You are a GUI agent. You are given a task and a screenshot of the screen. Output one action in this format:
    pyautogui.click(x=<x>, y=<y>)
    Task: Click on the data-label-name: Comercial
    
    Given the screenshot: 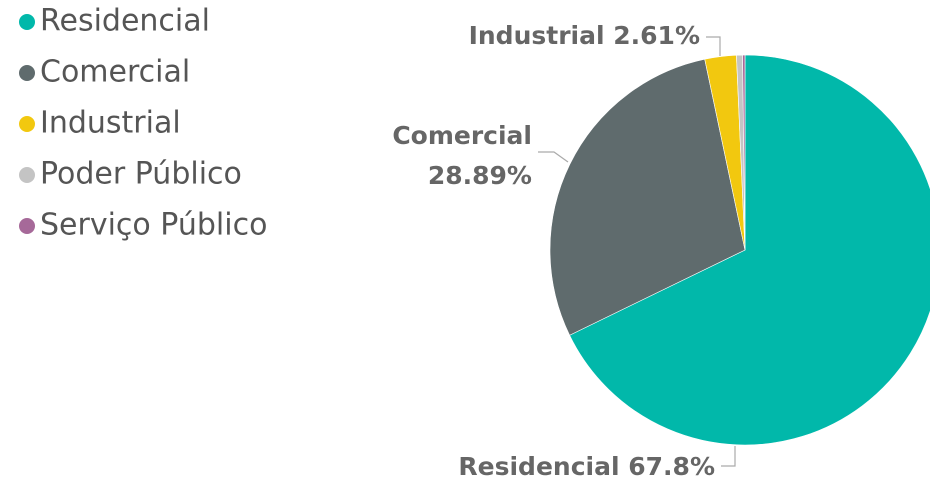 What is the action you would take?
    pyautogui.click(x=462, y=135)
    